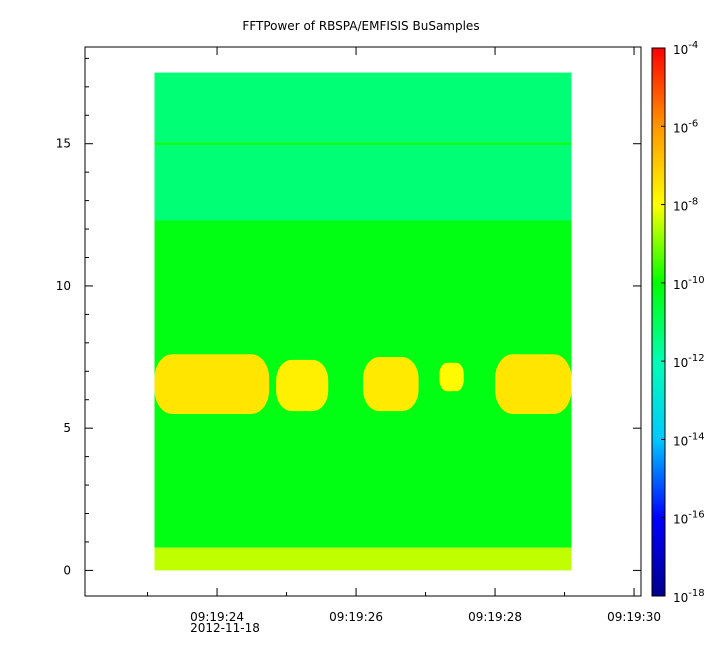  I want to click on colorbar-tick-label: 10⁻¹⁴, so click(689, 439).